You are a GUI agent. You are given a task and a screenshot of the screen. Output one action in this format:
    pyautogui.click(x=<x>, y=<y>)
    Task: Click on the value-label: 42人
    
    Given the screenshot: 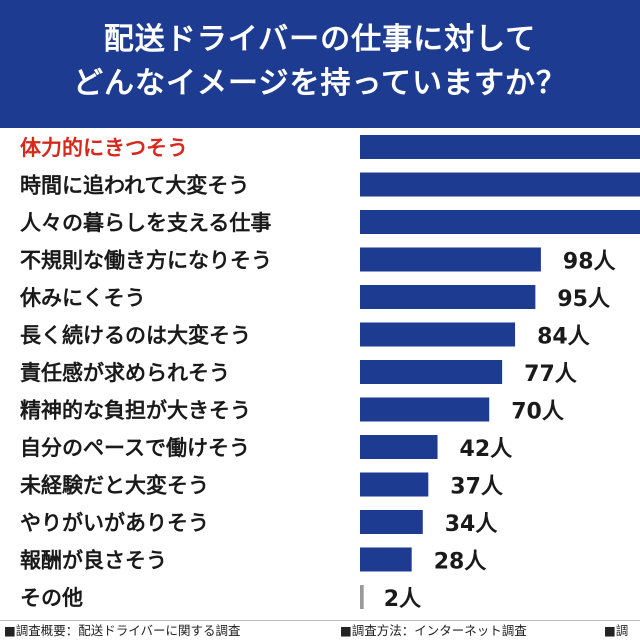 What is the action you would take?
    pyautogui.click(x=486, y=449)
    